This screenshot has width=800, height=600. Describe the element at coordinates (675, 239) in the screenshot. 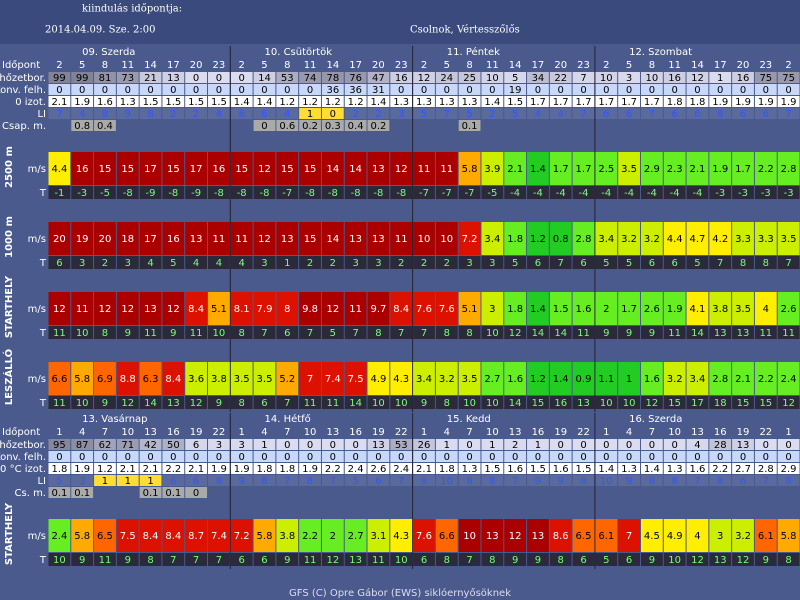

I see `cell-value: 4.4` at that location.